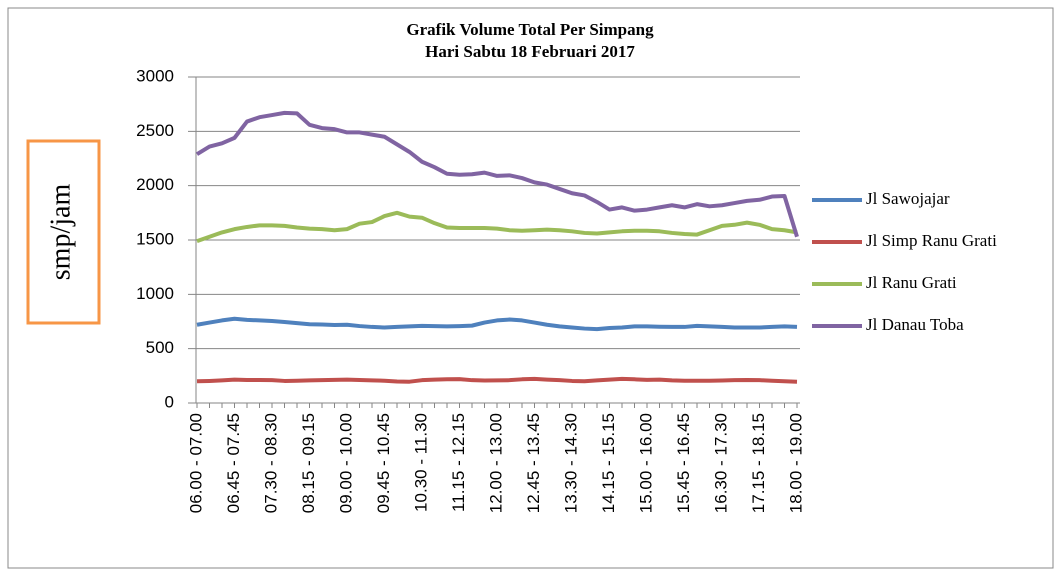 The image size is (1061, 576). I want to click on chart-title: Grafik Volume Total Per Simpang, so click(530, 29).